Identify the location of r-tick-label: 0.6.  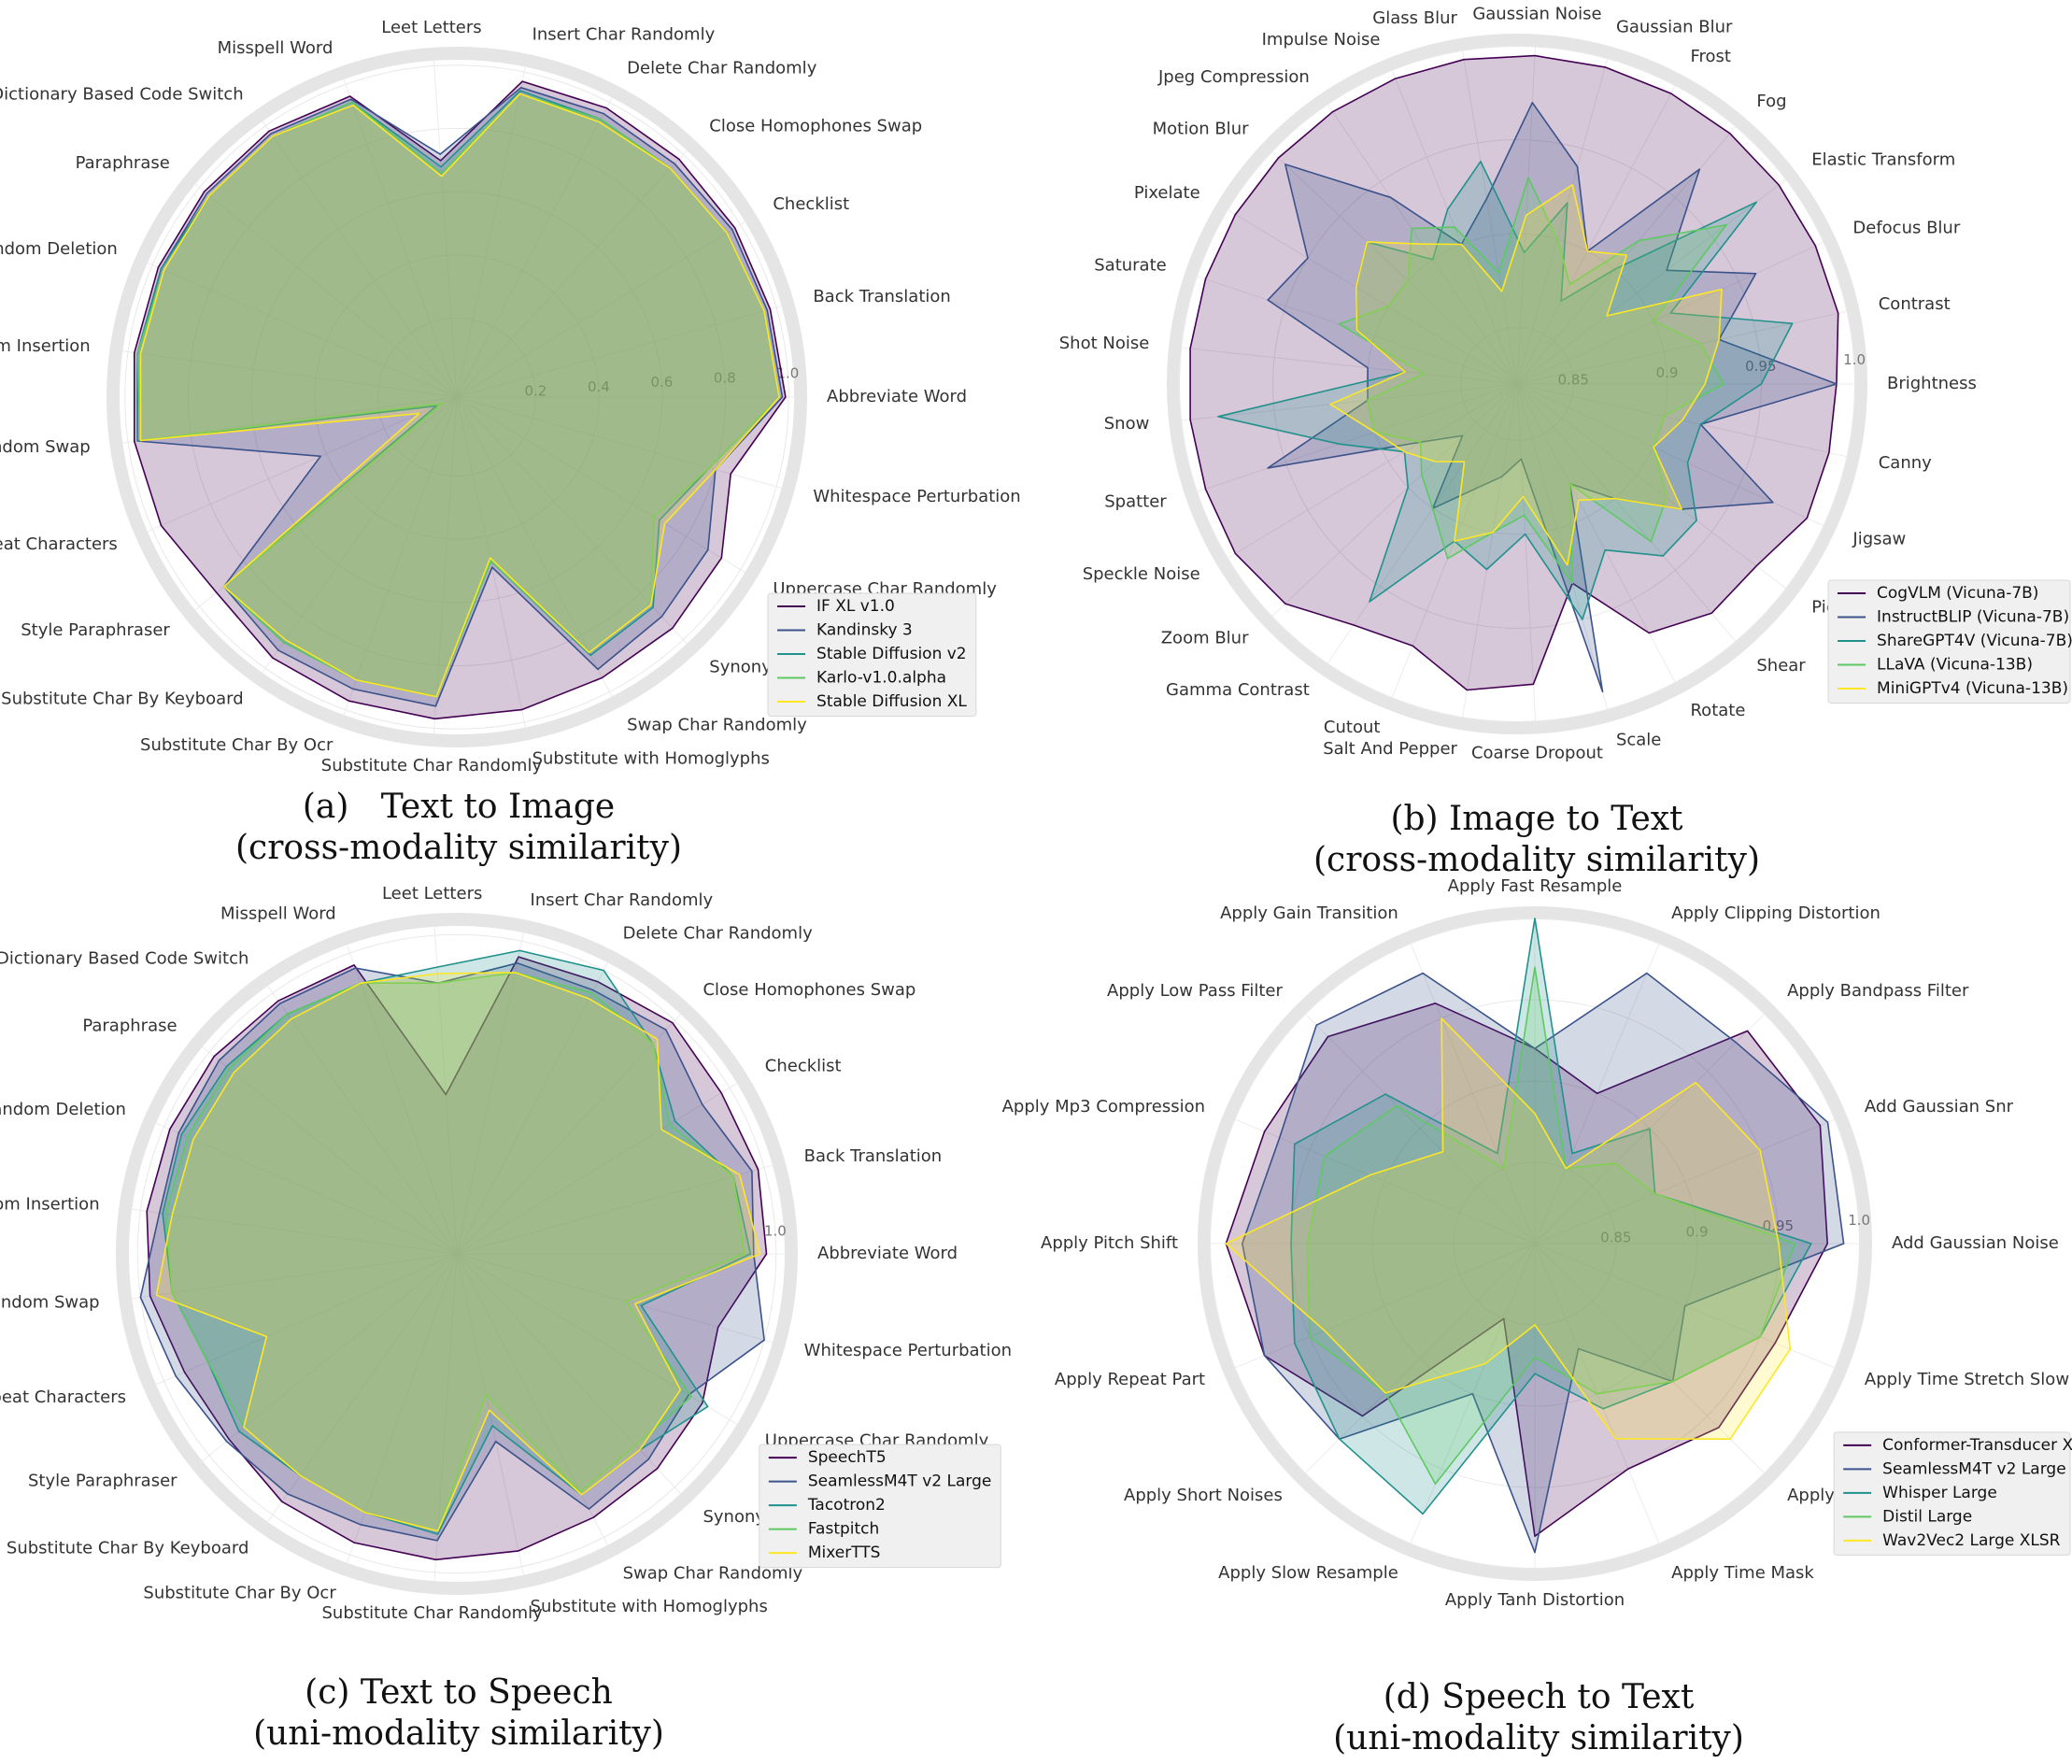
(661, 382).